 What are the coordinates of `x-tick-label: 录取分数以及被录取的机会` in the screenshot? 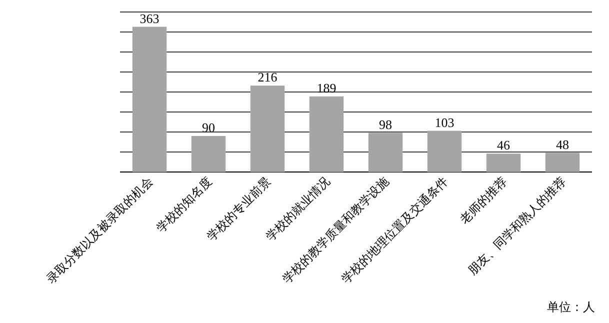 It's located at (100, 230).